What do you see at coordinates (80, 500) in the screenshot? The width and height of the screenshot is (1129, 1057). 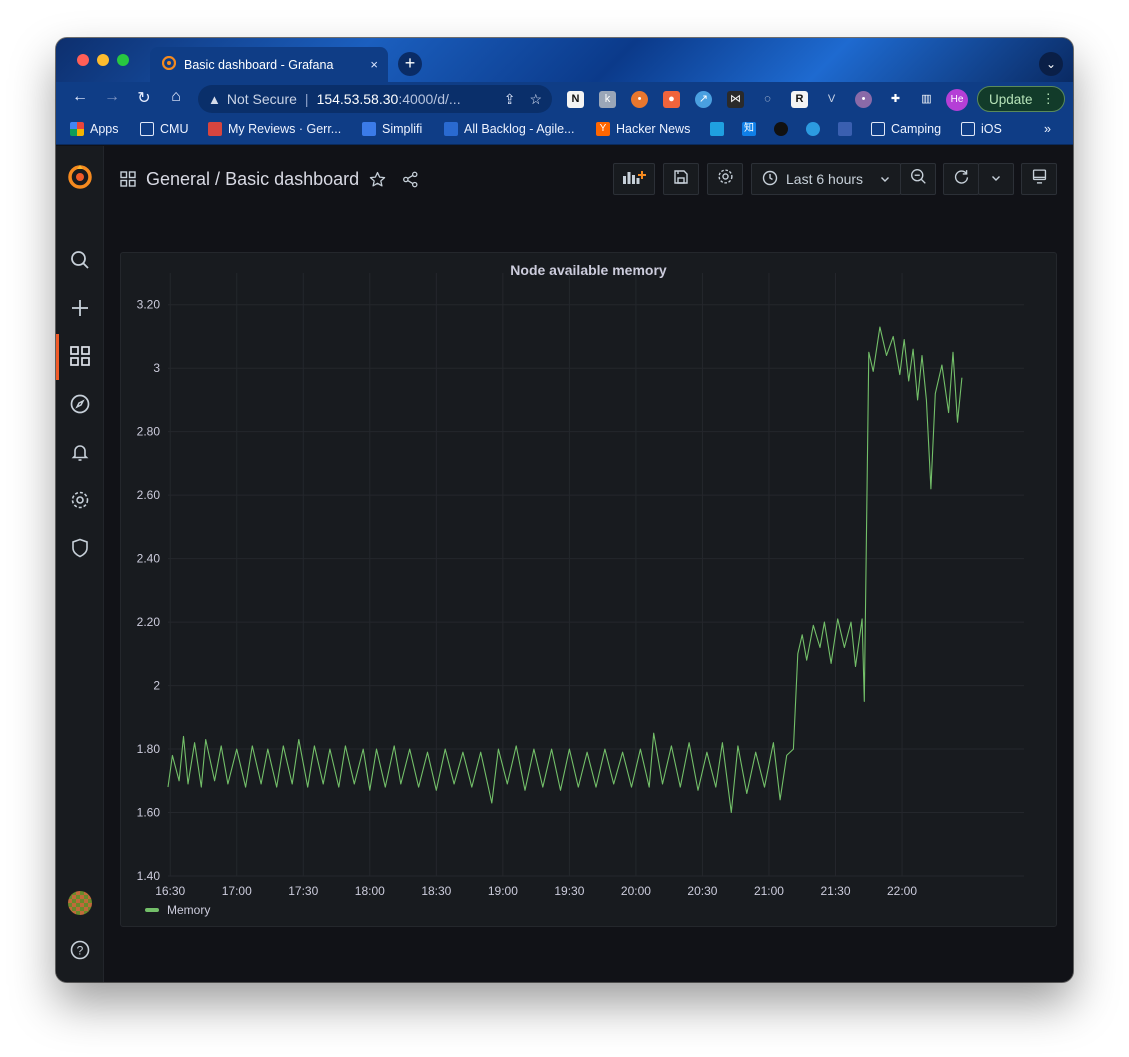 I see `configuration-gear-icon` at bounding box center [80, 500].